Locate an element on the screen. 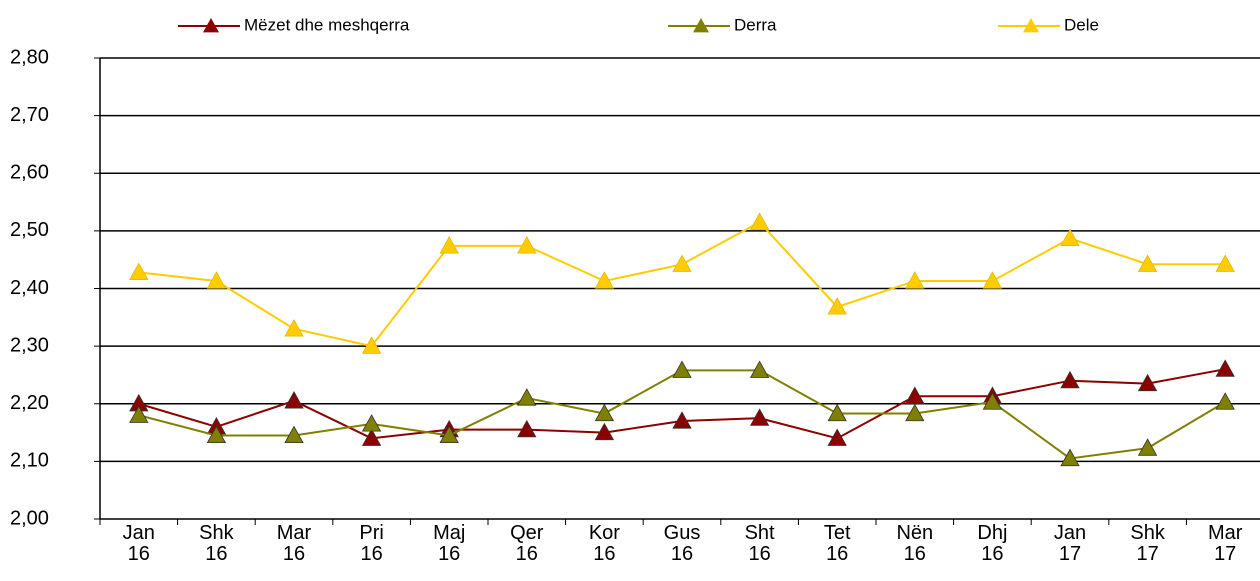 This screenshot has width=1260, height=581. x-tick-label: Shk 17 is located at coordinates (1147, 543).